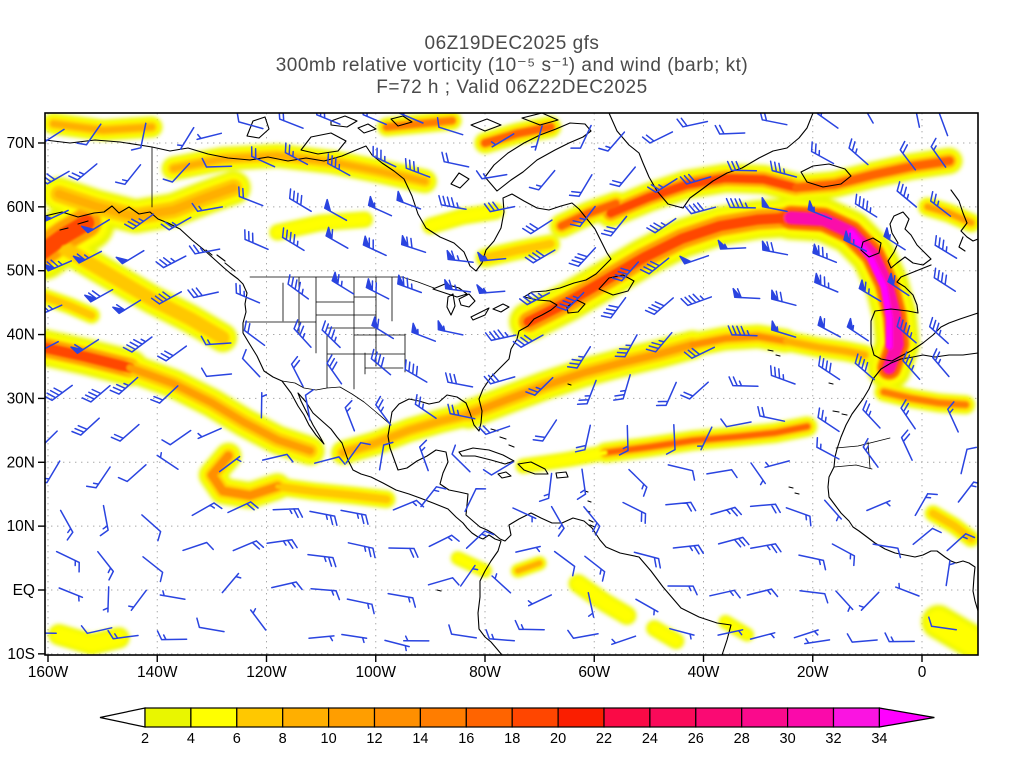 This screenshot has width=1024, height=768. Describe the element at coordinates (833, 739) in the screenshot. I see `colorbar-tick-label: 32` at that location.